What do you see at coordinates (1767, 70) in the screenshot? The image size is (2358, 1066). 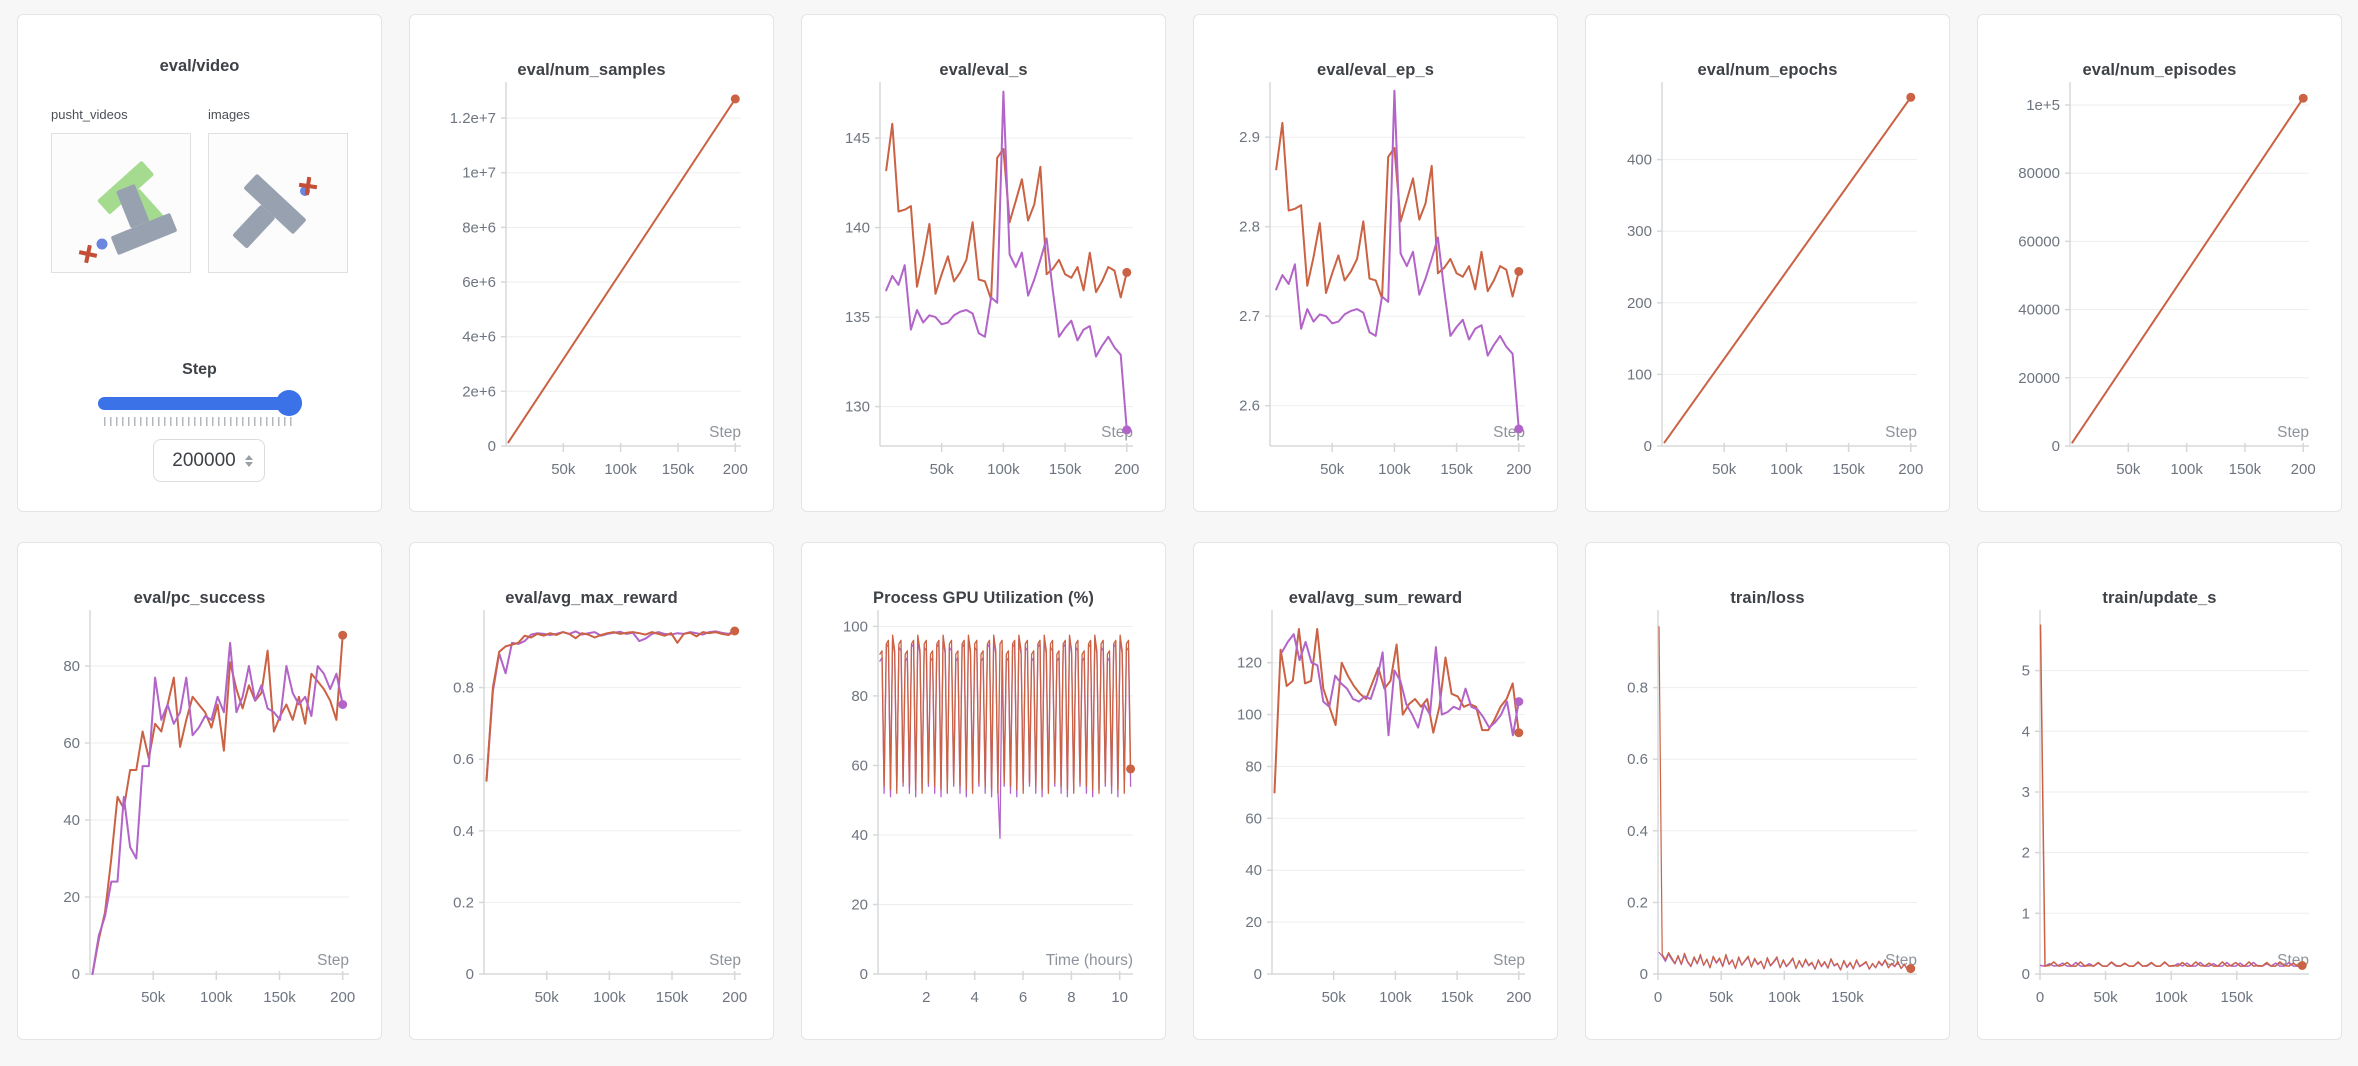 I see `chart-title: eval/num_epochs` at bounding box center [1767, 70].